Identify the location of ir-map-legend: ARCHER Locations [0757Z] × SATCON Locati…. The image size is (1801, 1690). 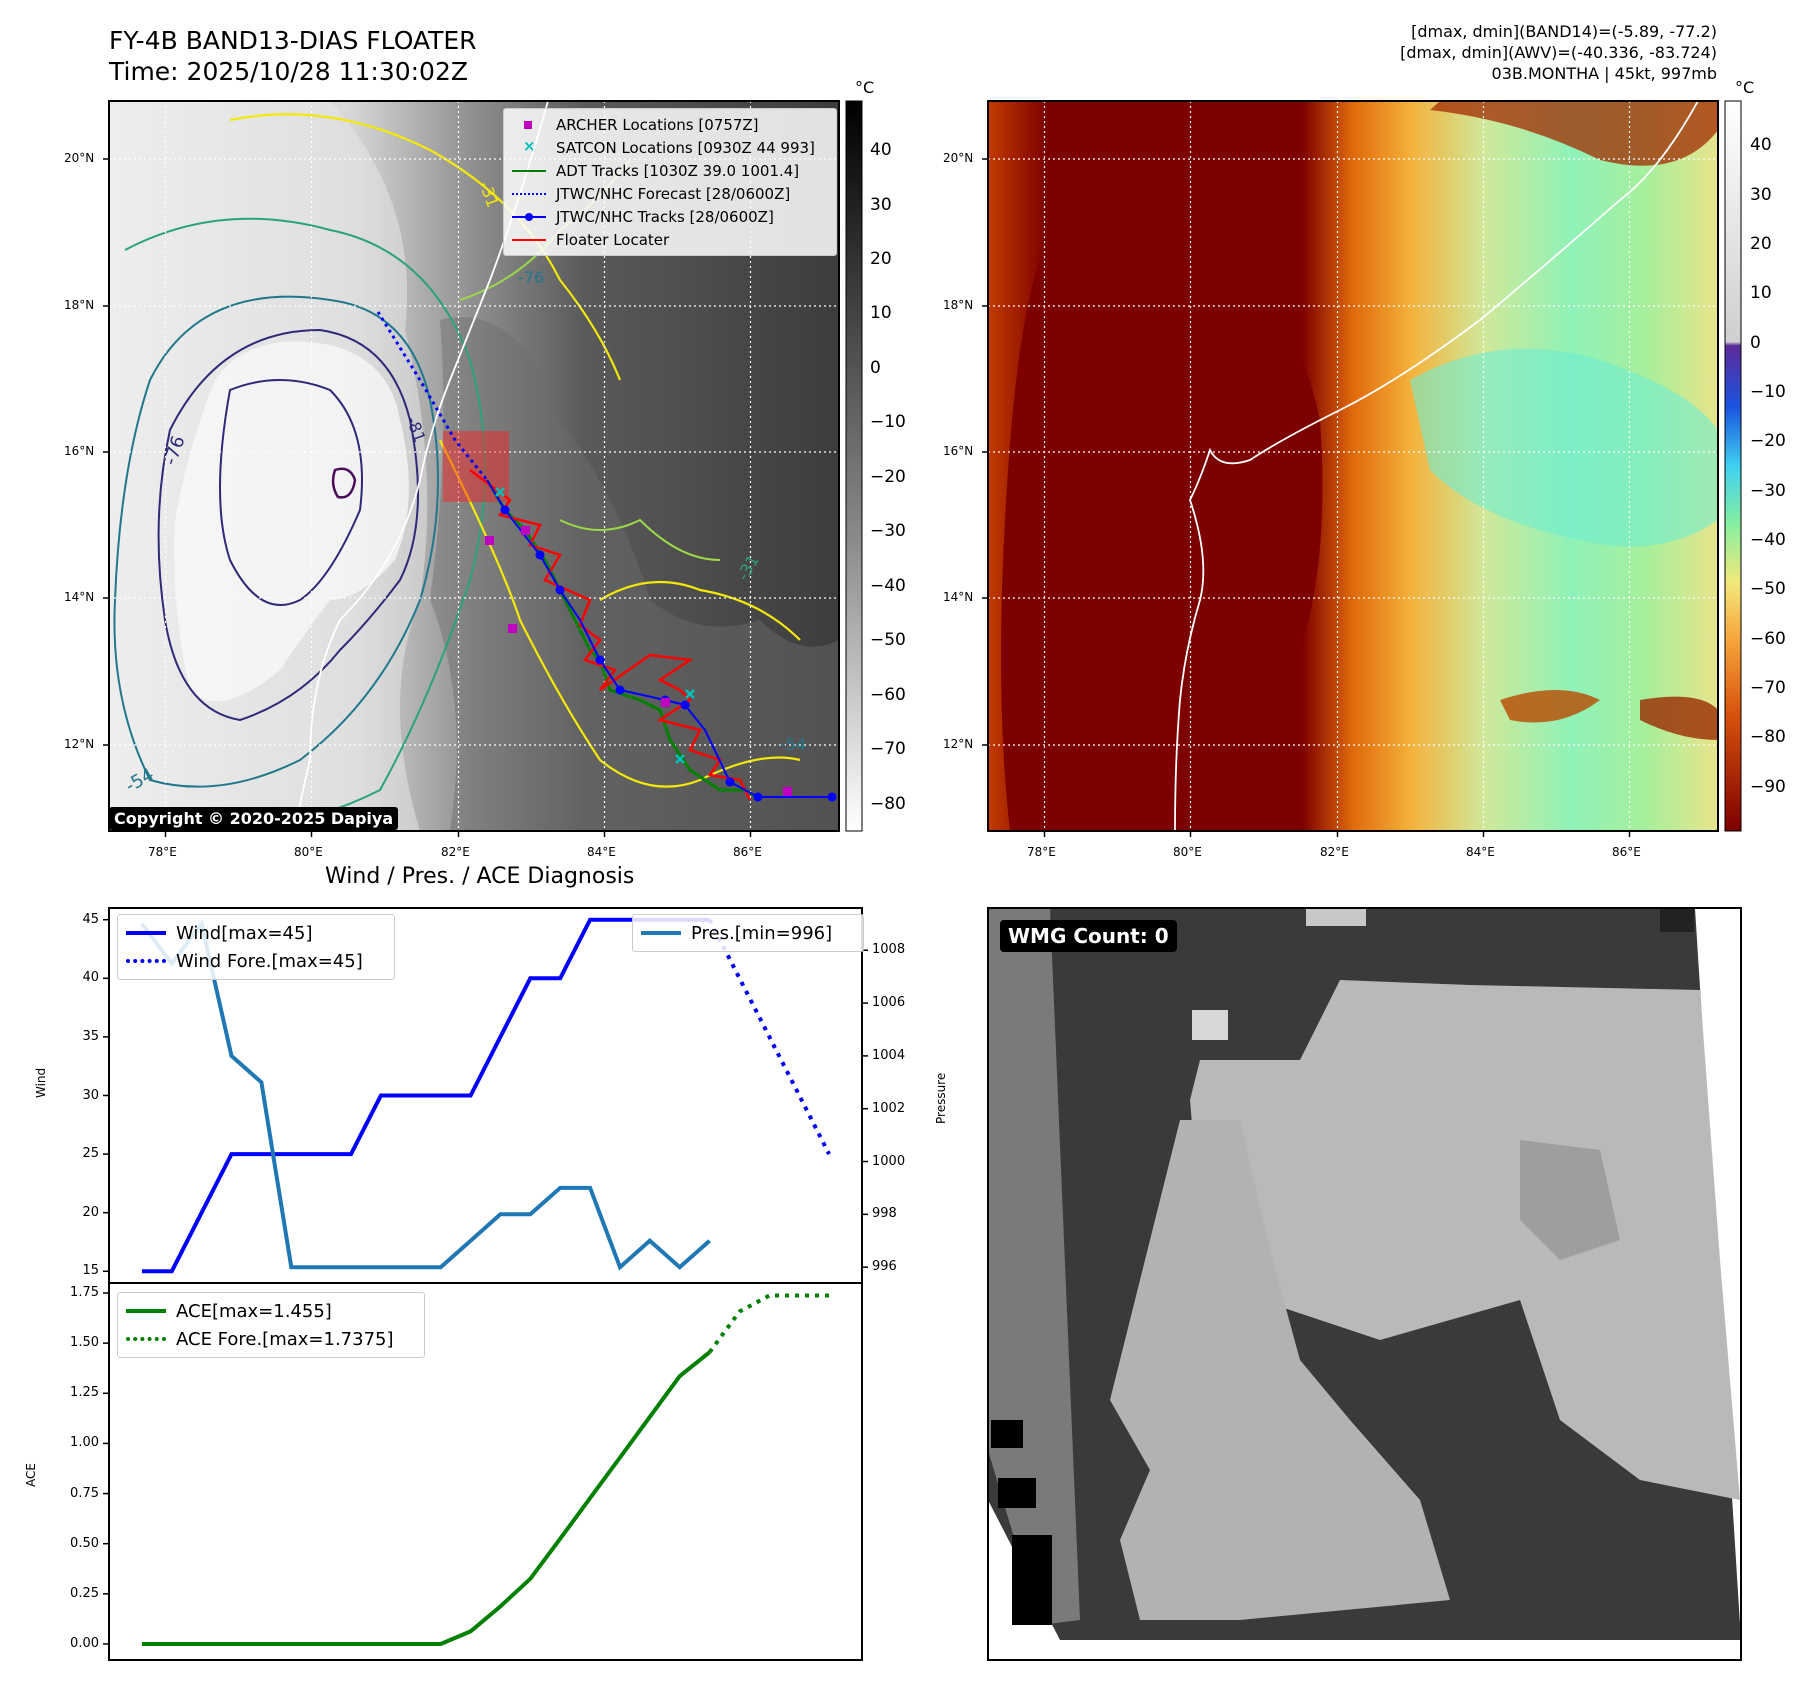
(670, 182).